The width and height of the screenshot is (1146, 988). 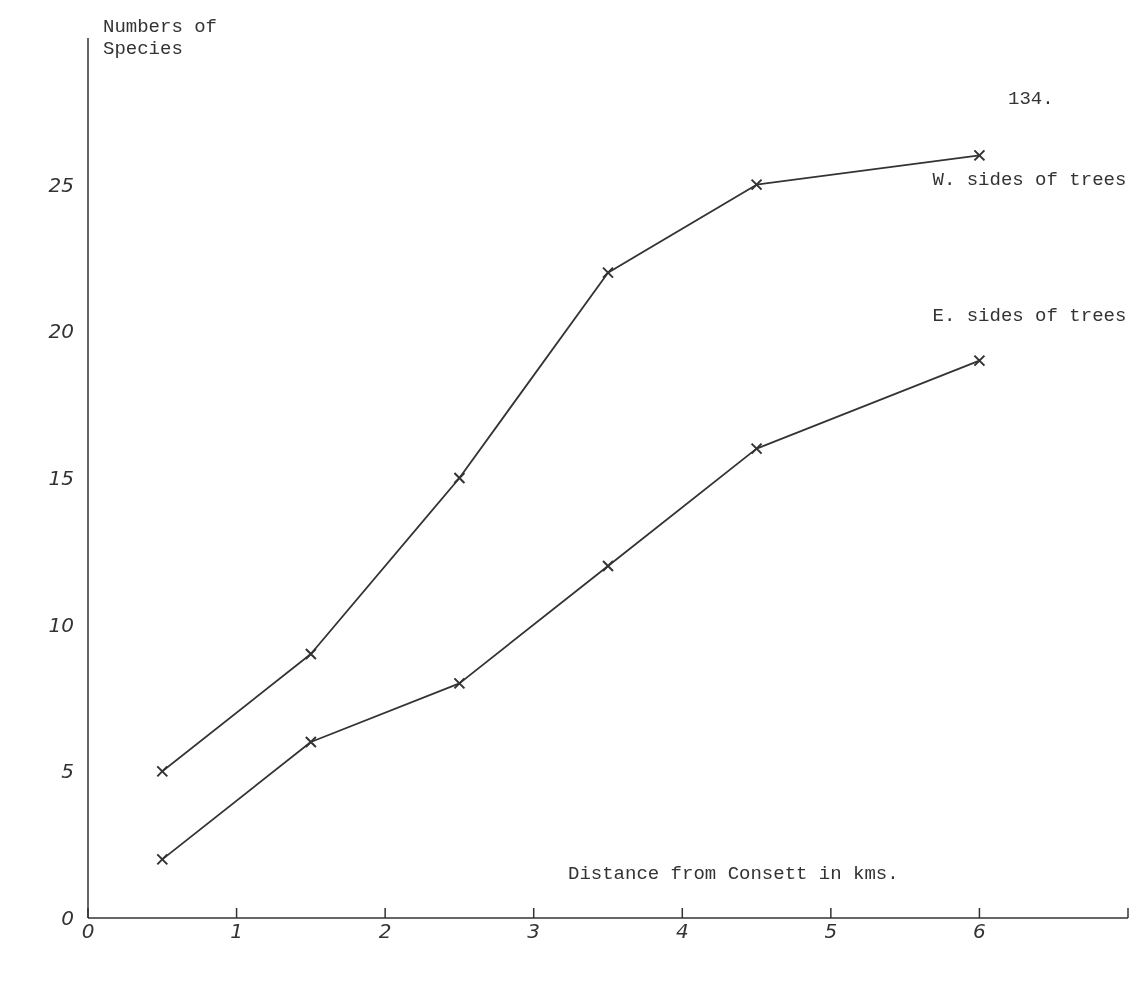 I want to click on x-tick-label: 2, so click(x=385, y=931).